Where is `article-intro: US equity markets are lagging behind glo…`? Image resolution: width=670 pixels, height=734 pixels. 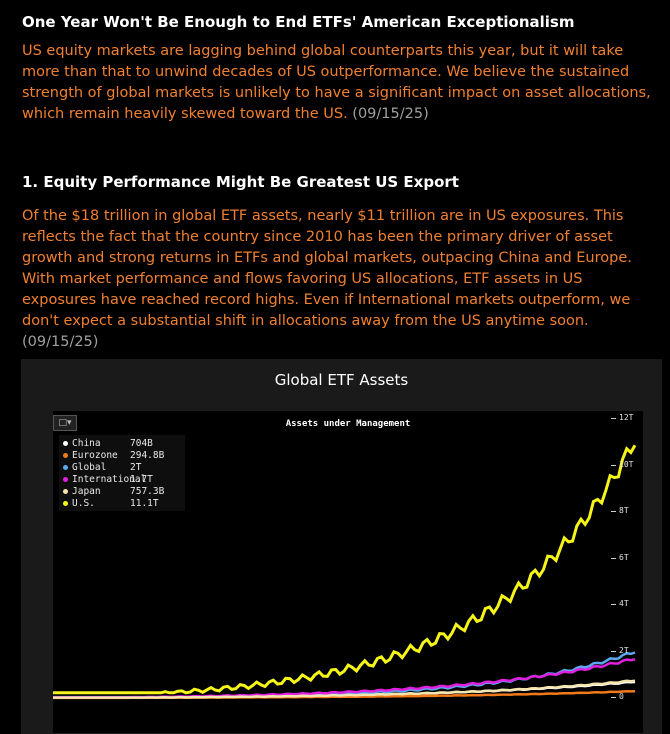
article-intro: US equity markets are lagging behind glo… is located at coordinates (340, 83).